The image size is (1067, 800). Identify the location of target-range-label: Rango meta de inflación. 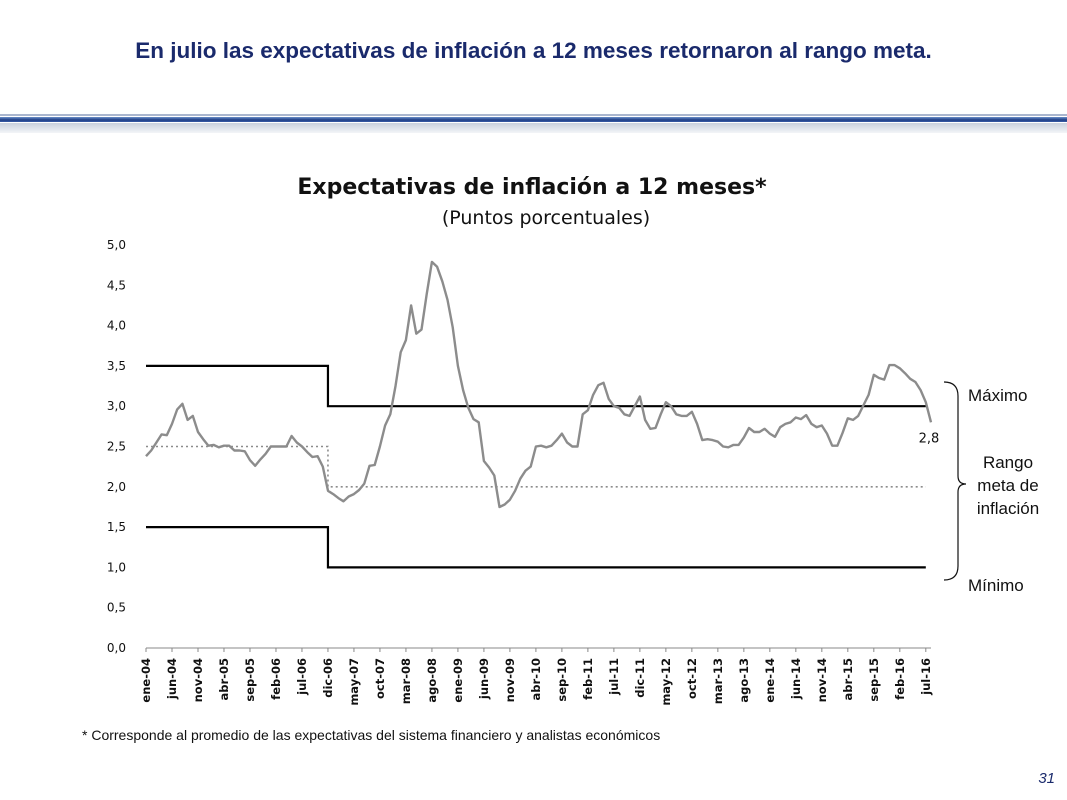
(1008, 485).